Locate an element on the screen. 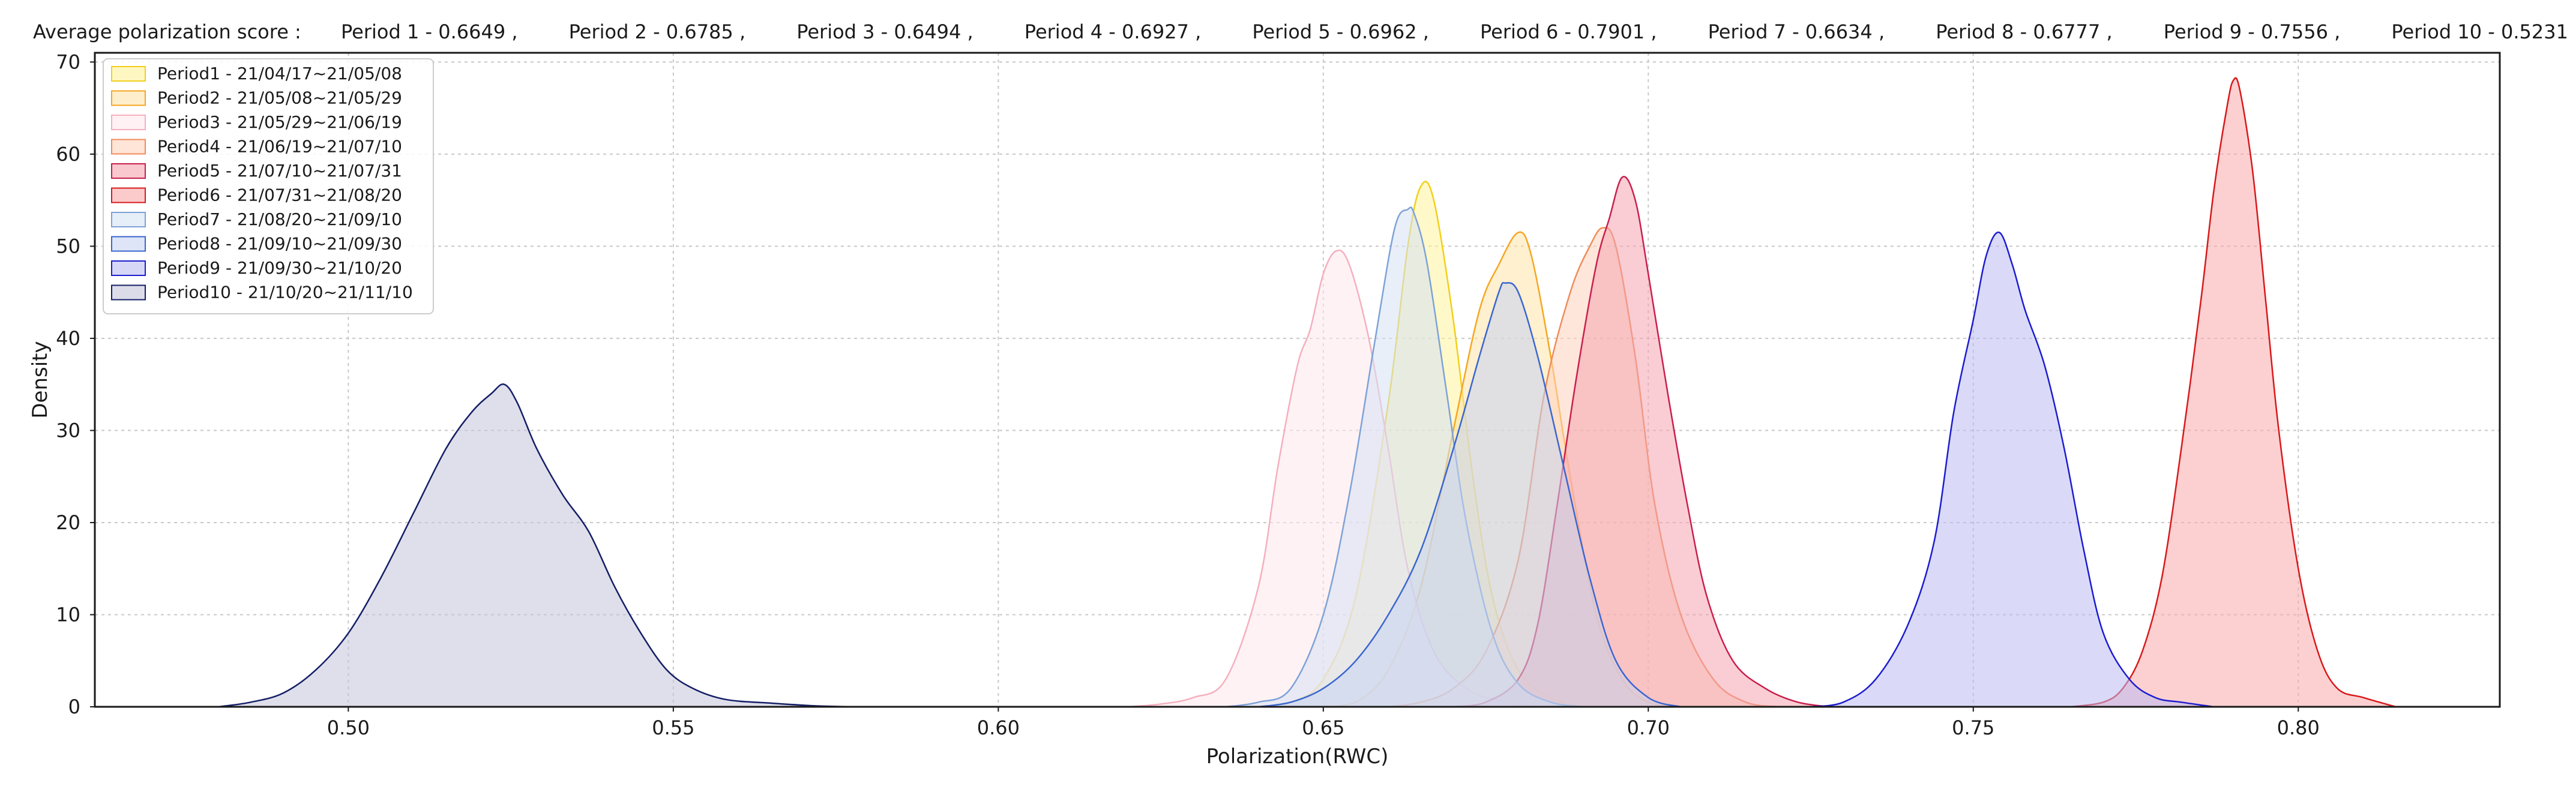 Image resolution: width=2576 pixels, height=786 pixels. x-axis-label: Polarization(RWC) is located at coordinates (1297, 757).